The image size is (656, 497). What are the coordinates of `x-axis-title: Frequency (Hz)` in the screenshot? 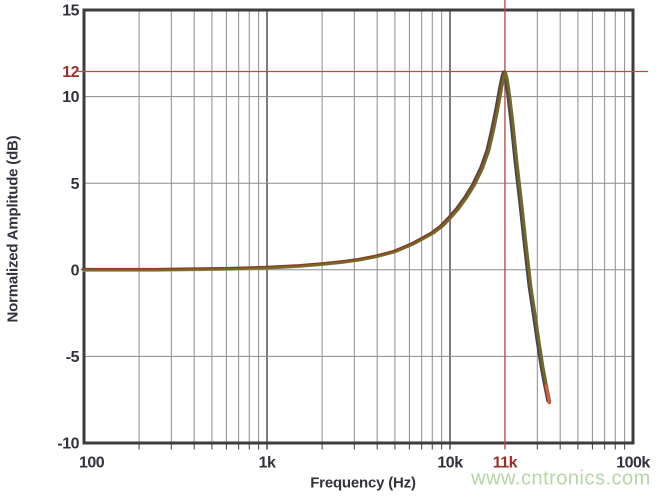 It's located at (363, 483).